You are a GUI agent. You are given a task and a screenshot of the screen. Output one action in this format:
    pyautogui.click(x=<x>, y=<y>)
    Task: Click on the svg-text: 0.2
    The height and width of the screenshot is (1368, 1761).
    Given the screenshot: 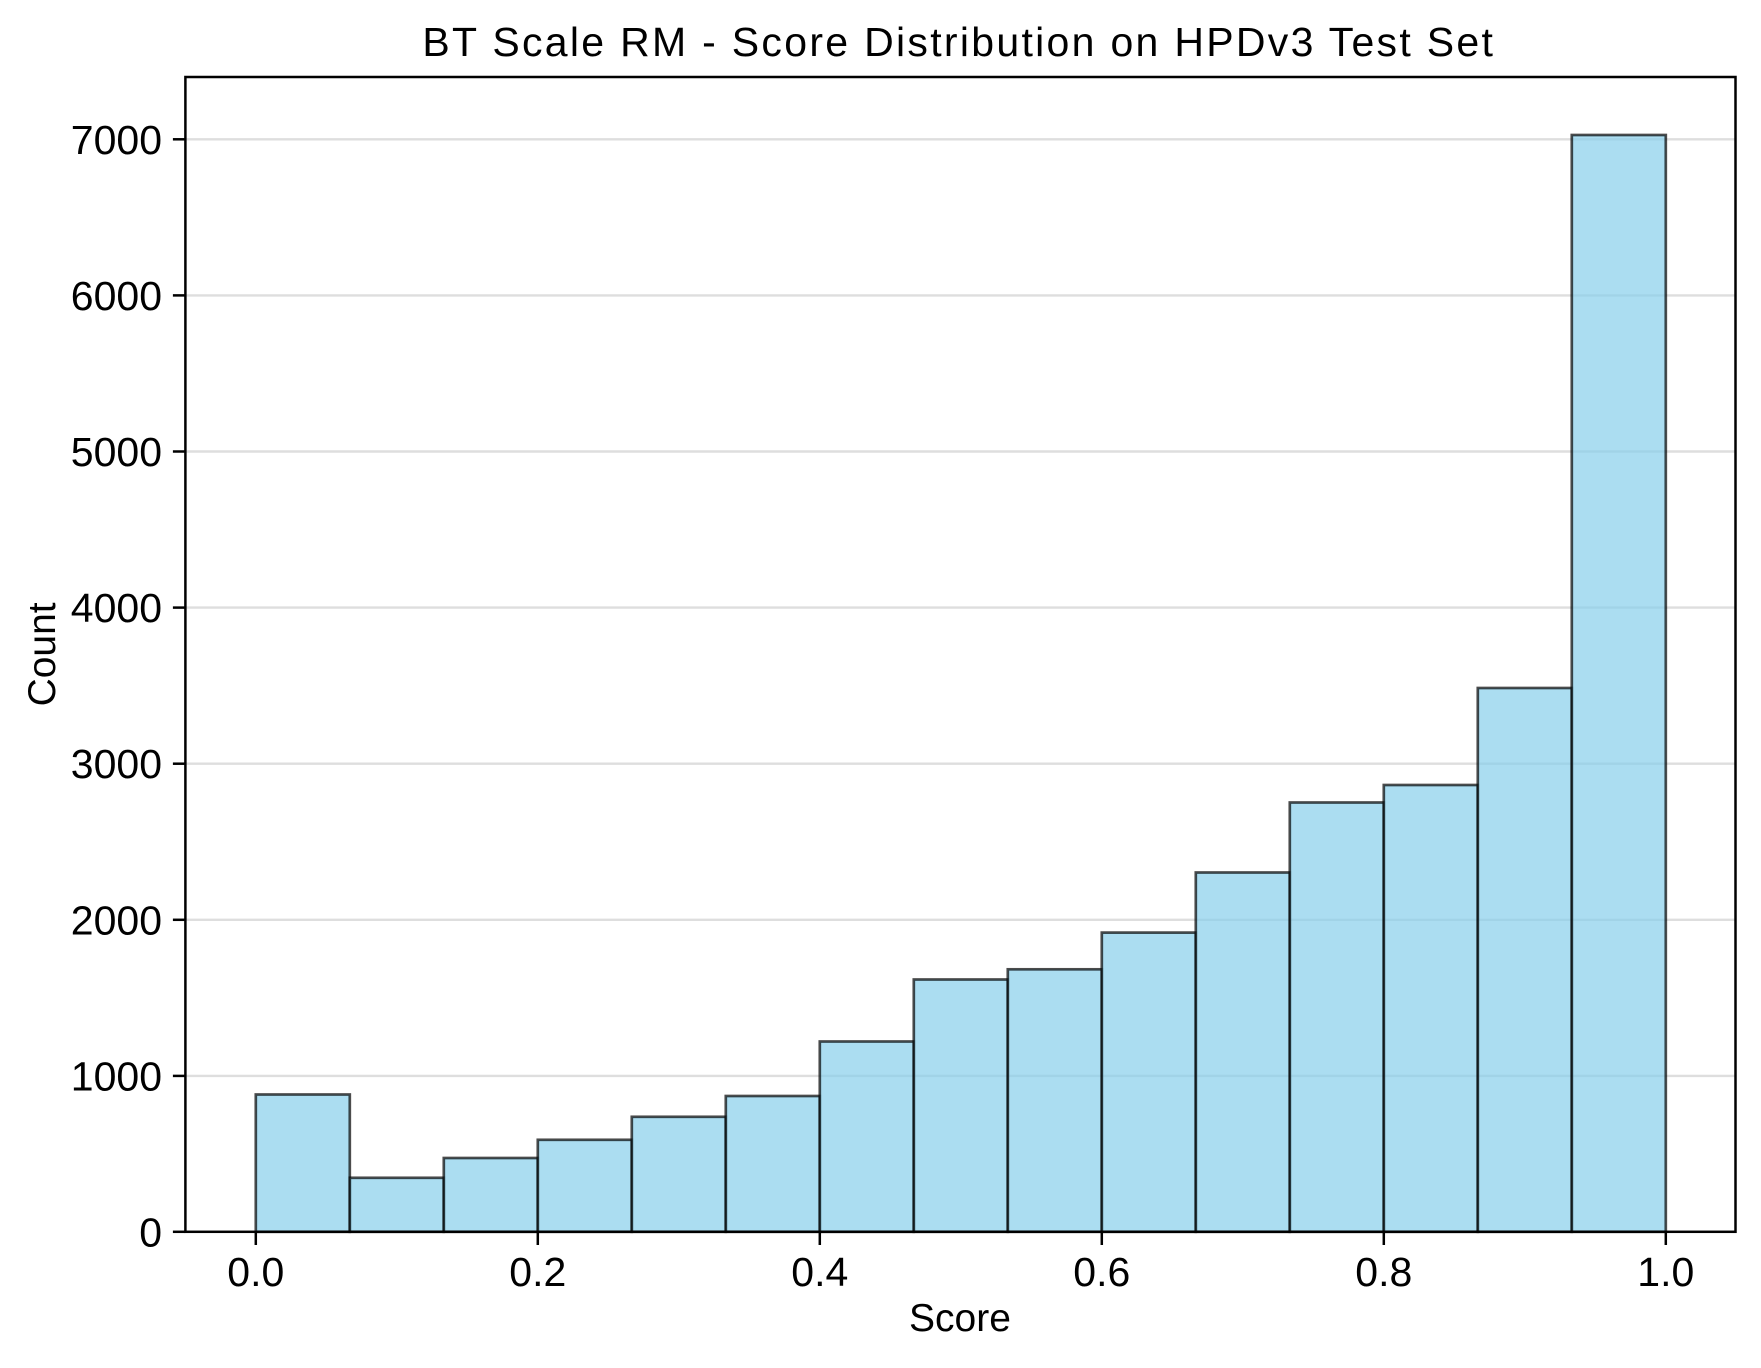 What is the action you would take?
    pyautogui.click(x=537, y=1272)
    